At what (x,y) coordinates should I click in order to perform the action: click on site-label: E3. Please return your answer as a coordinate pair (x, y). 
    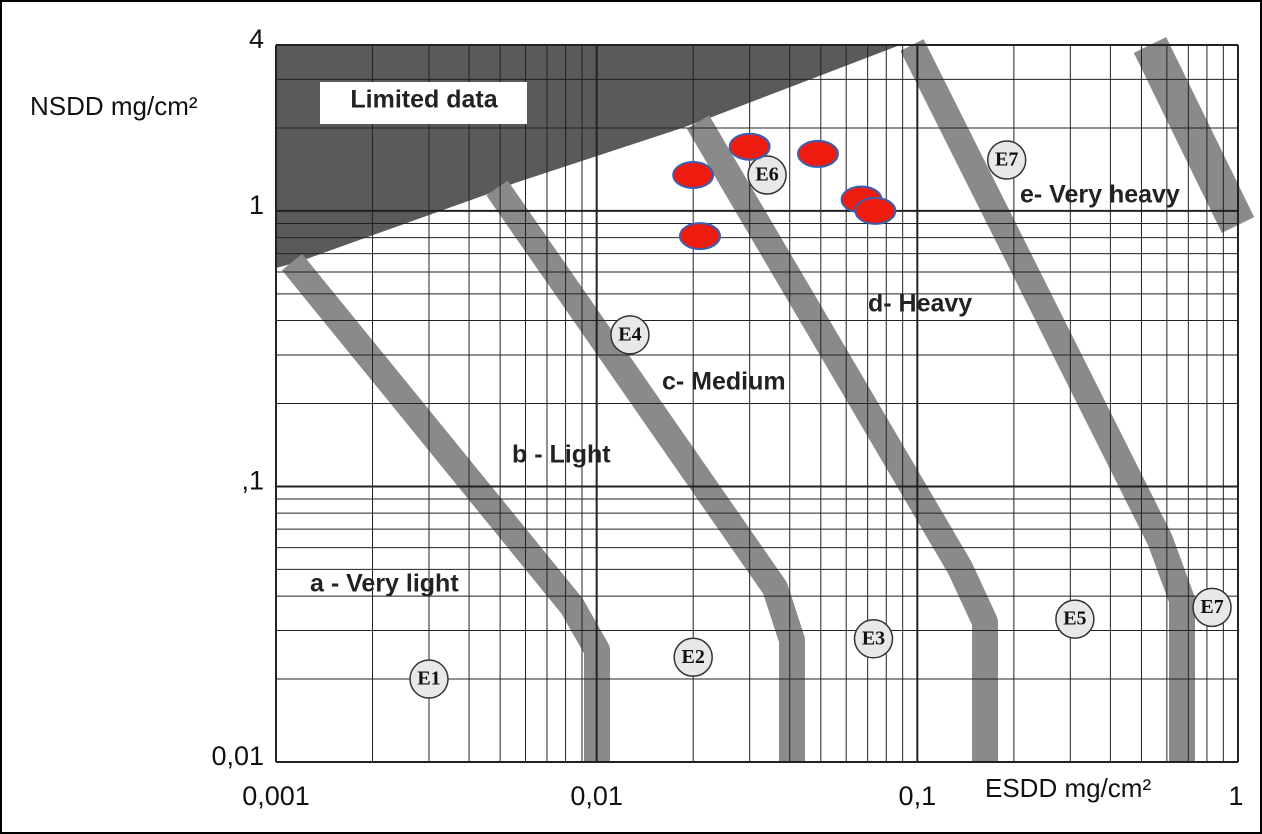
    Looking at the image, I should click on (873, 638).